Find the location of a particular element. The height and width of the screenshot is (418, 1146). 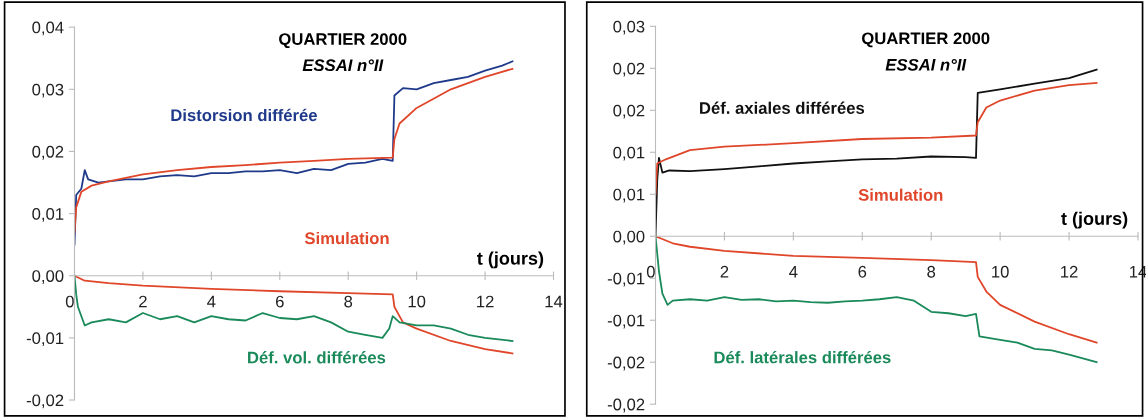

x-tick-label: 14 is located at coordinates (554, 301).